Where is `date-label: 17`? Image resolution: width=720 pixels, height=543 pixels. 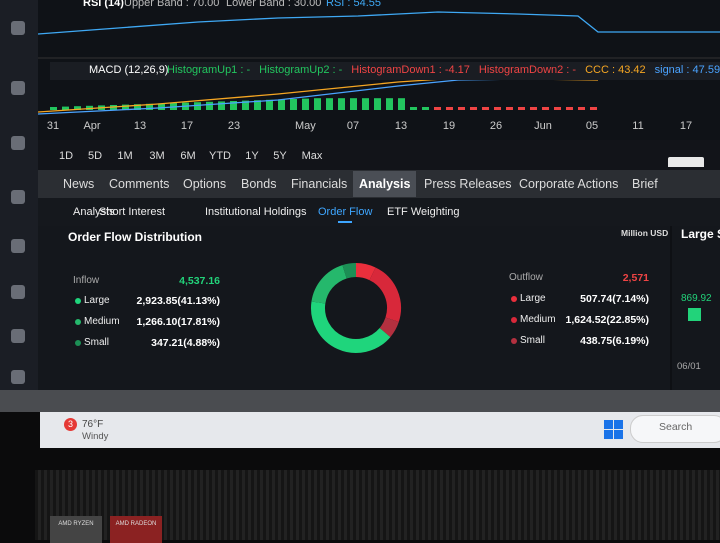 date-label: 17 is located at coordinates (686, 126).